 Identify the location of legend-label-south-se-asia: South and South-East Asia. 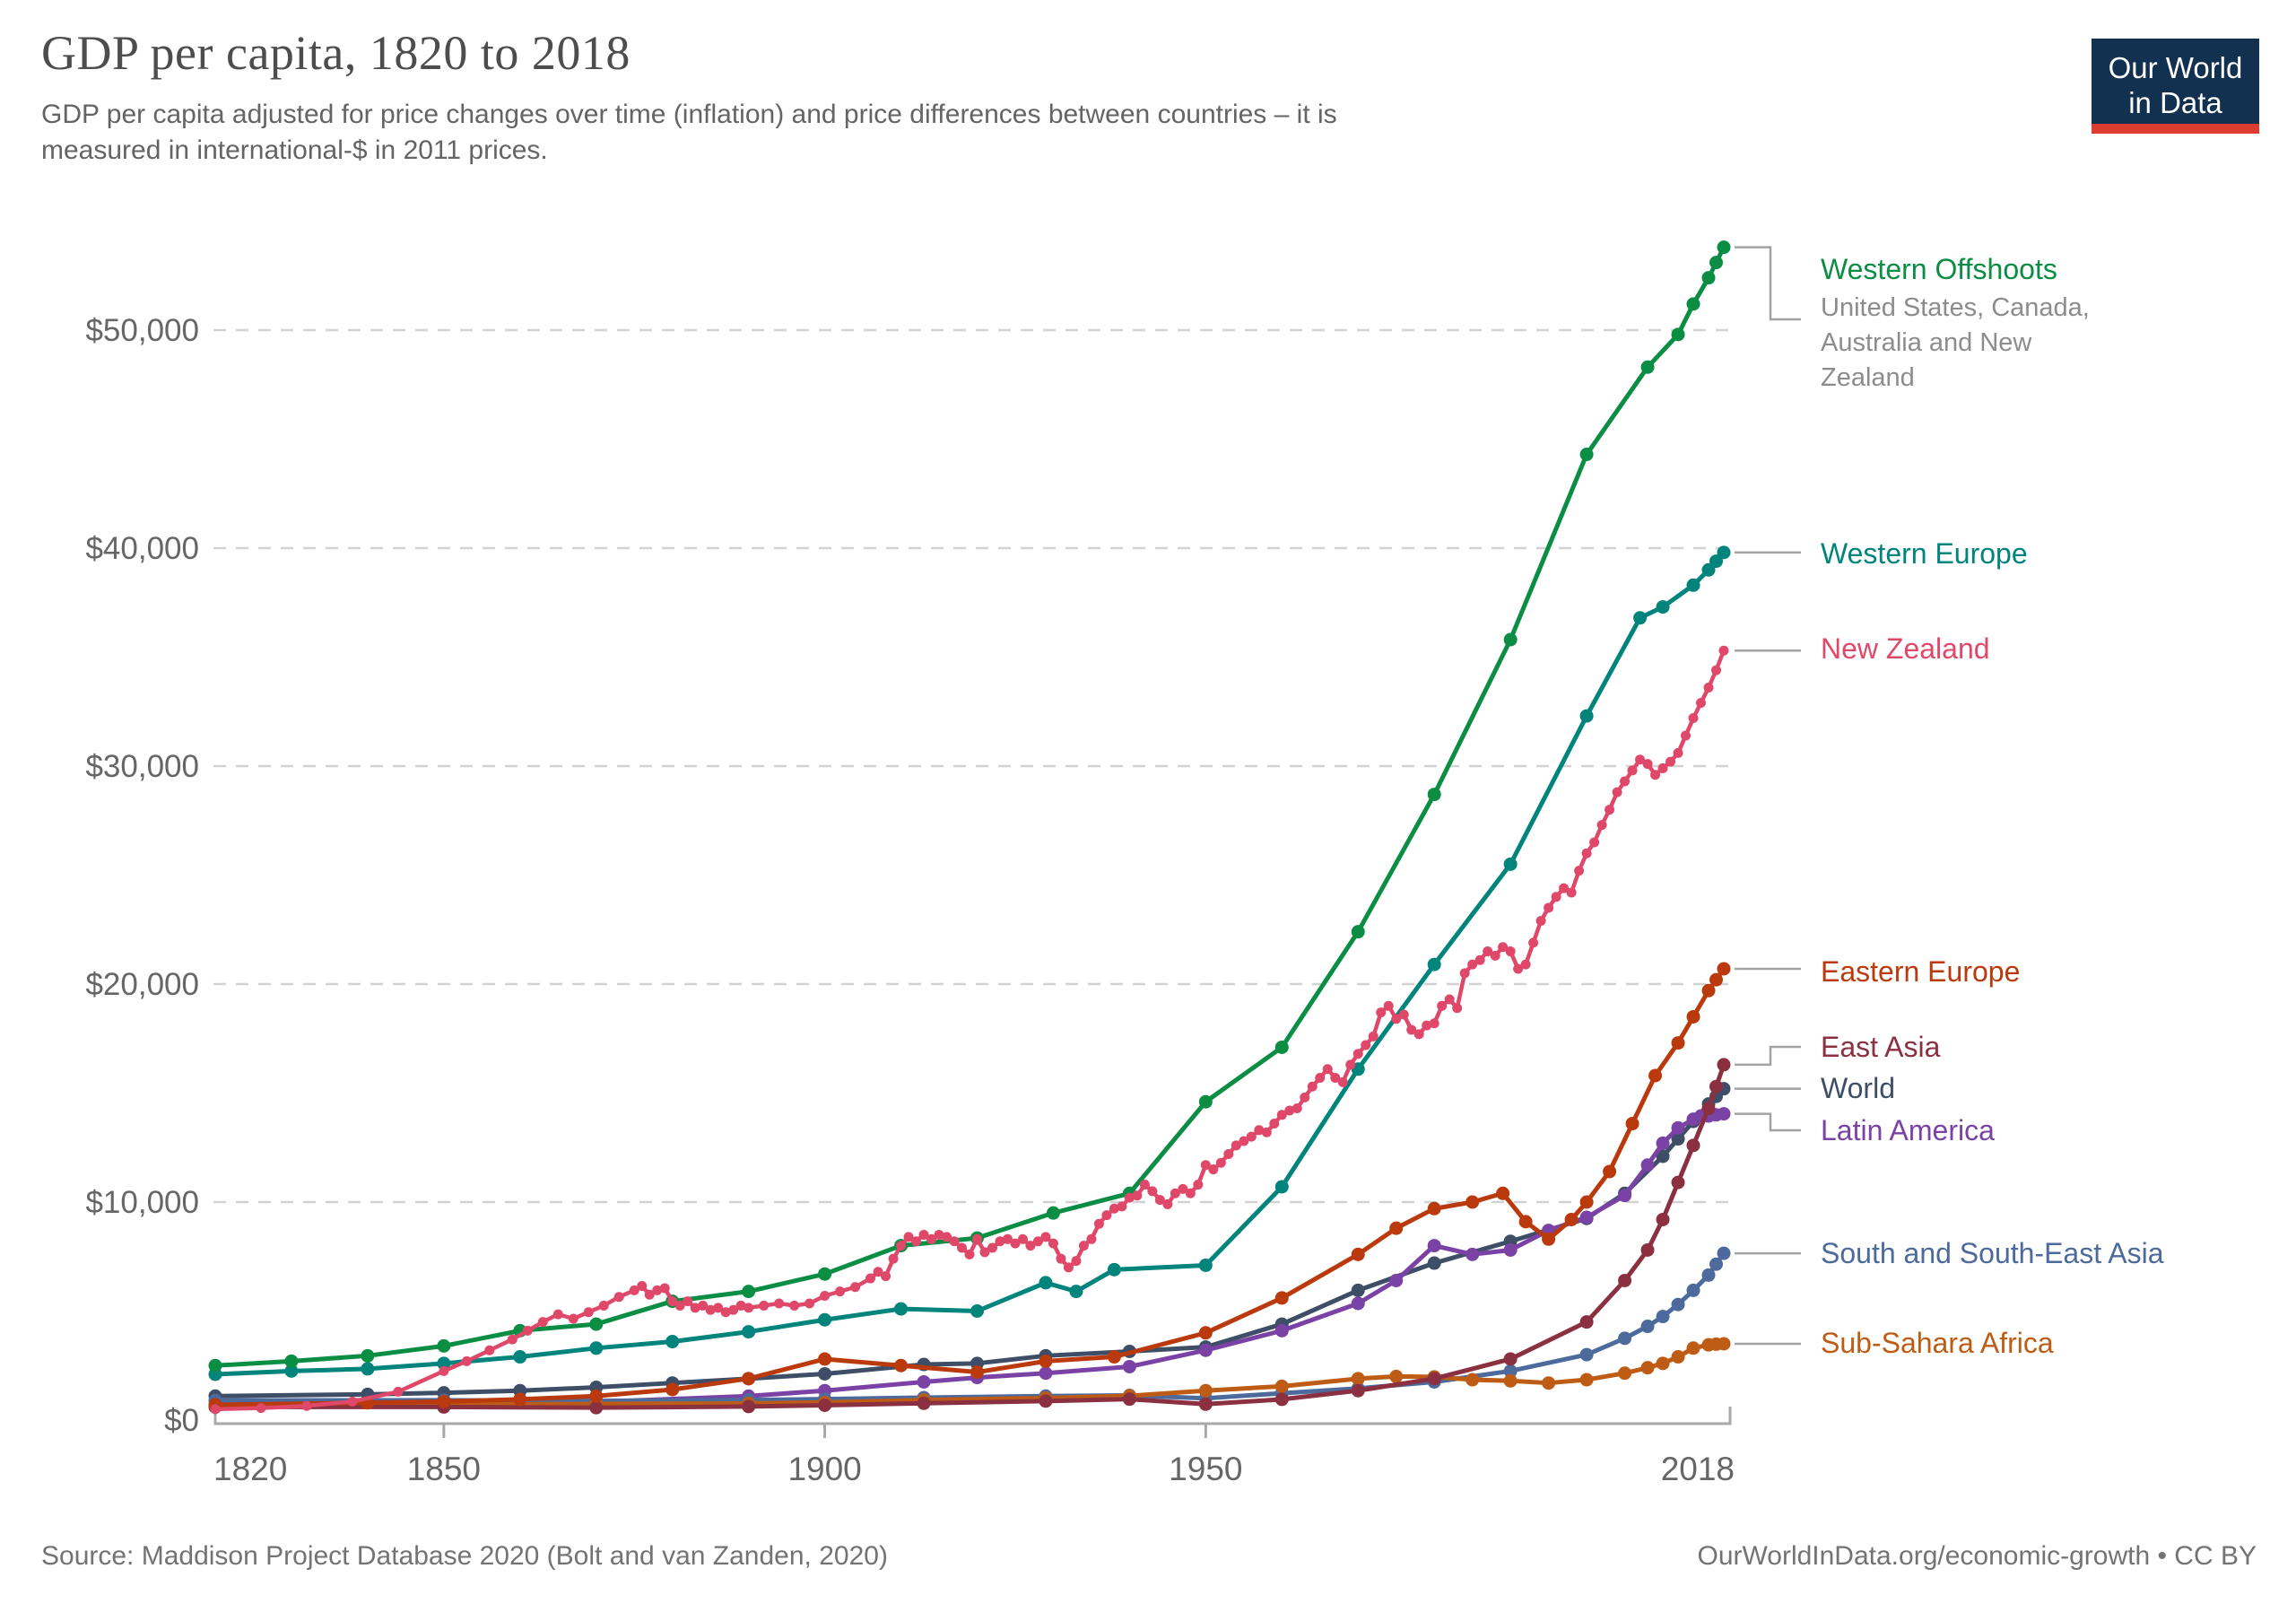
(1992, 1253).